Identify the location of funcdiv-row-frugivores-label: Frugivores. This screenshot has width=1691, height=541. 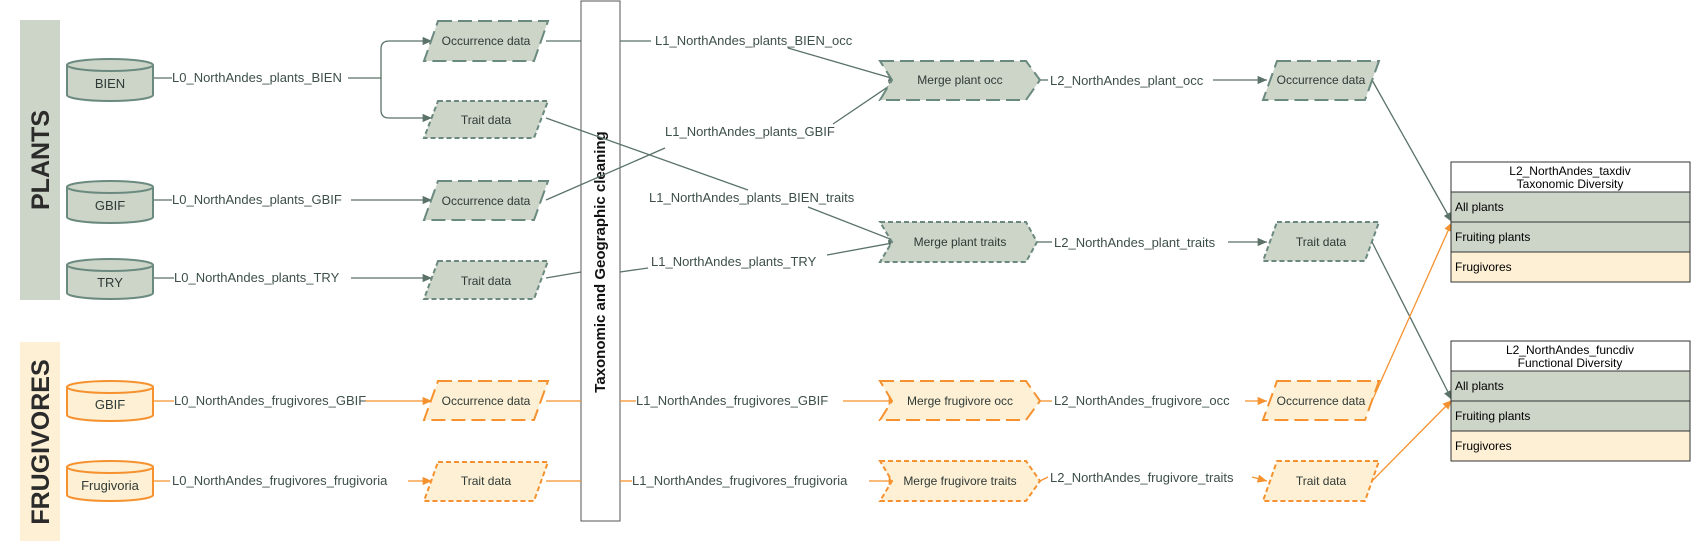
(1483, 446).